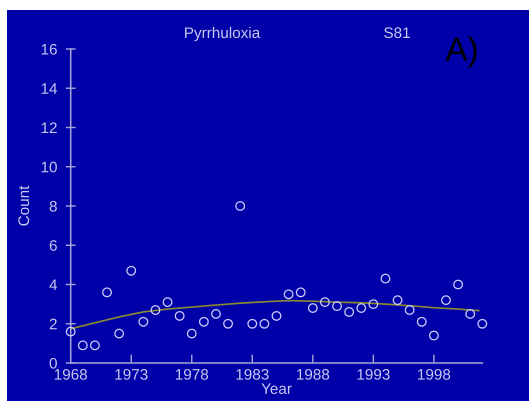 The image size is (529, 401). What do you see at coordinates (50, 88) in the screenshot?
I see `y-tick-label: 14` at bounding box center [50, 88].